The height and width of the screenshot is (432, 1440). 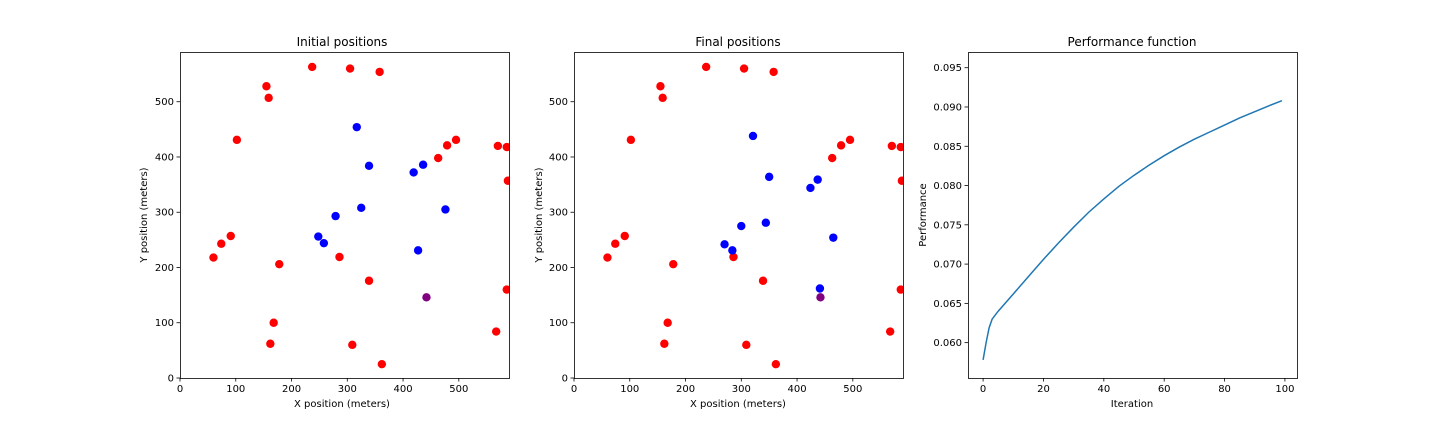 What do you see at coordinates (741, 389) in the screenshot?
I see `x-tick-label: 300` at bounding box center [741, 389].